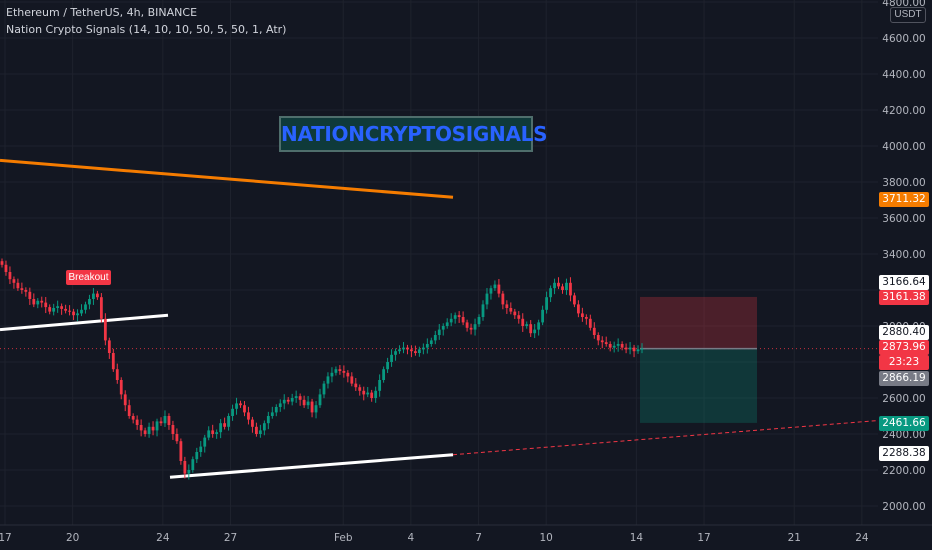  I want to click on watermark-box: NATIONCRYPTOSIGNALS, so click(413, 134).